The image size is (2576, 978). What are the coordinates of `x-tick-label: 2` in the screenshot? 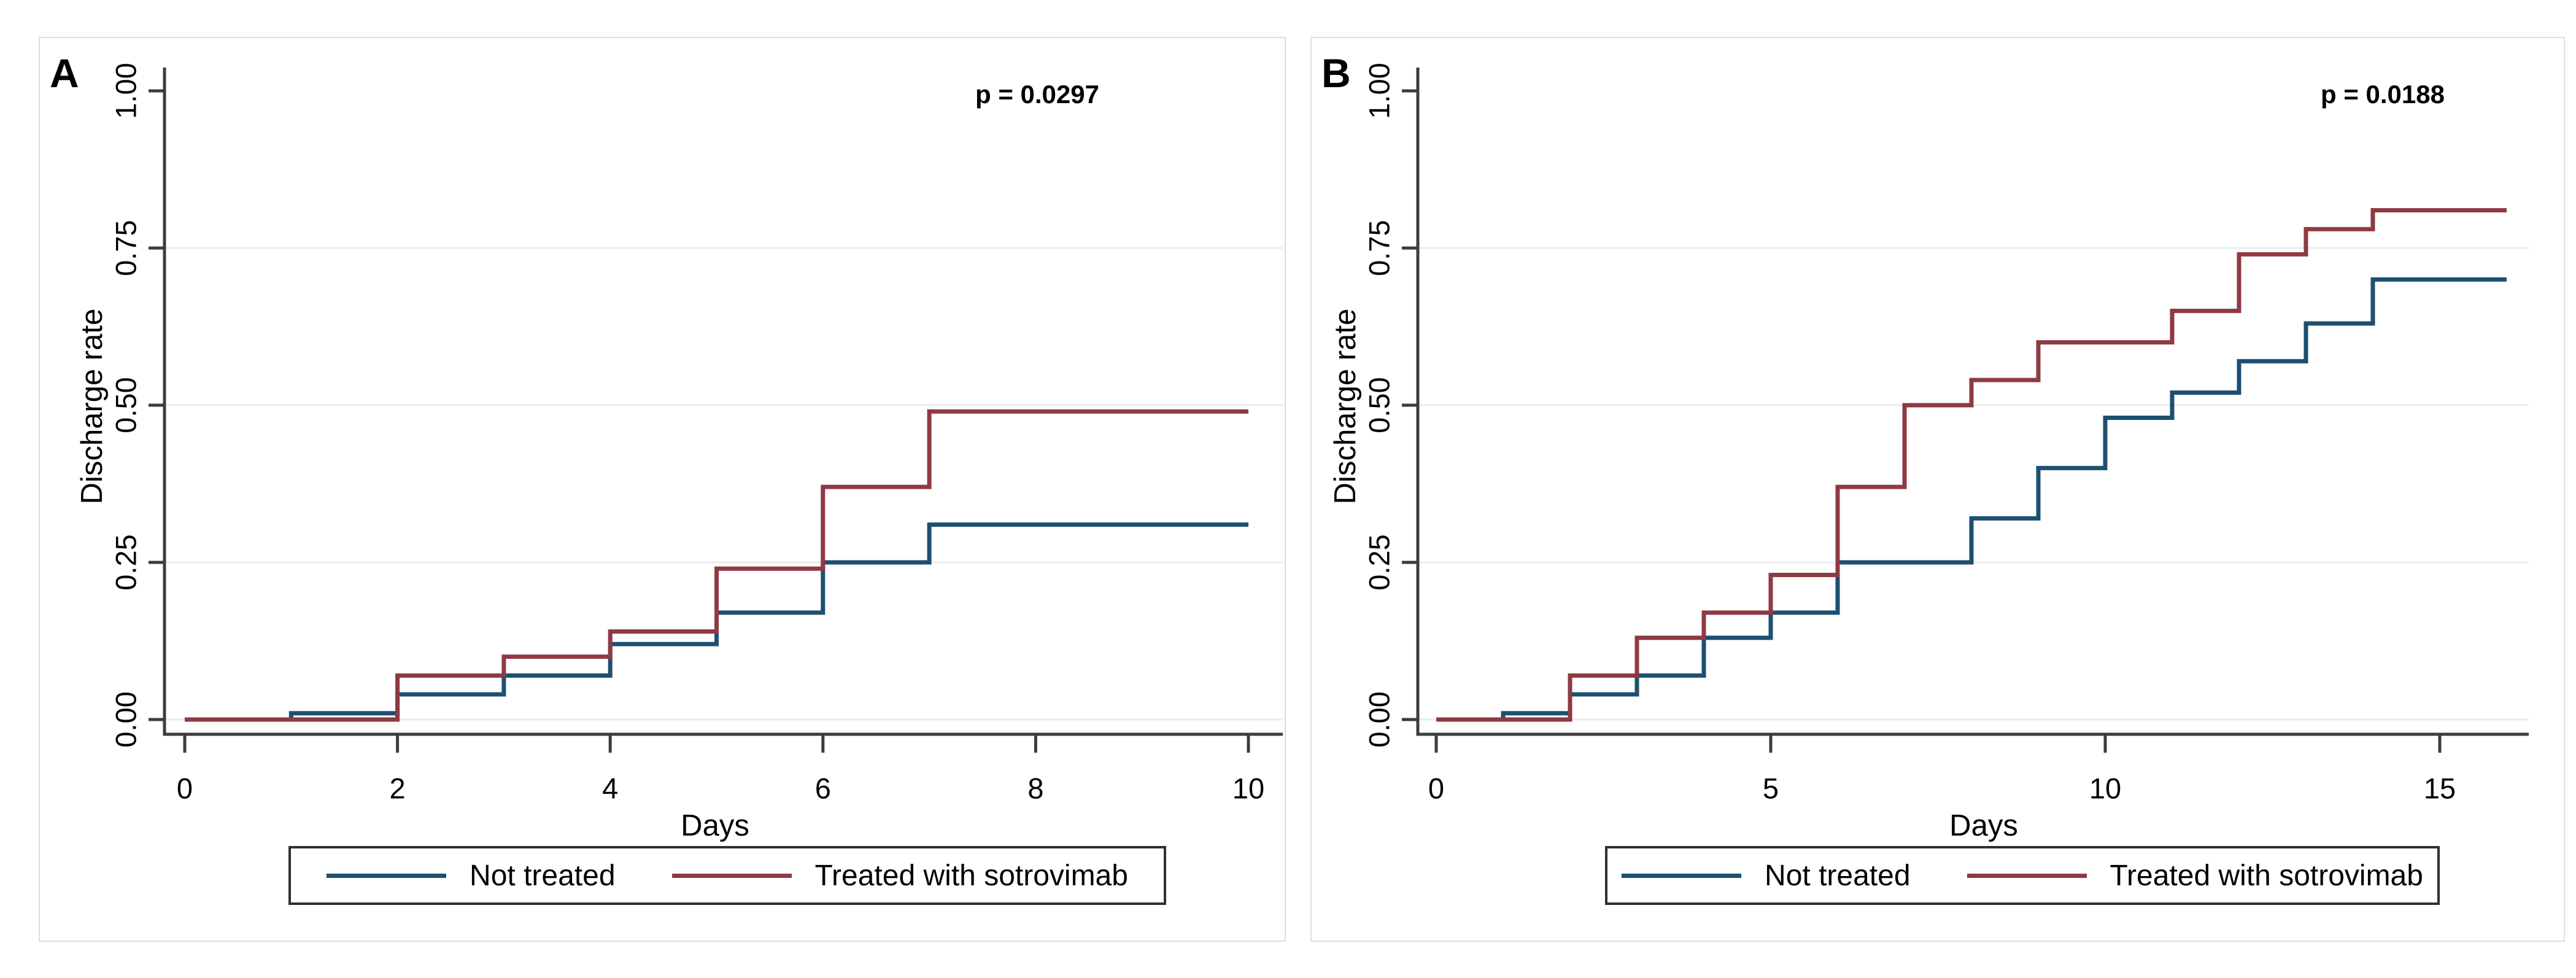 It's located at (397, 788).